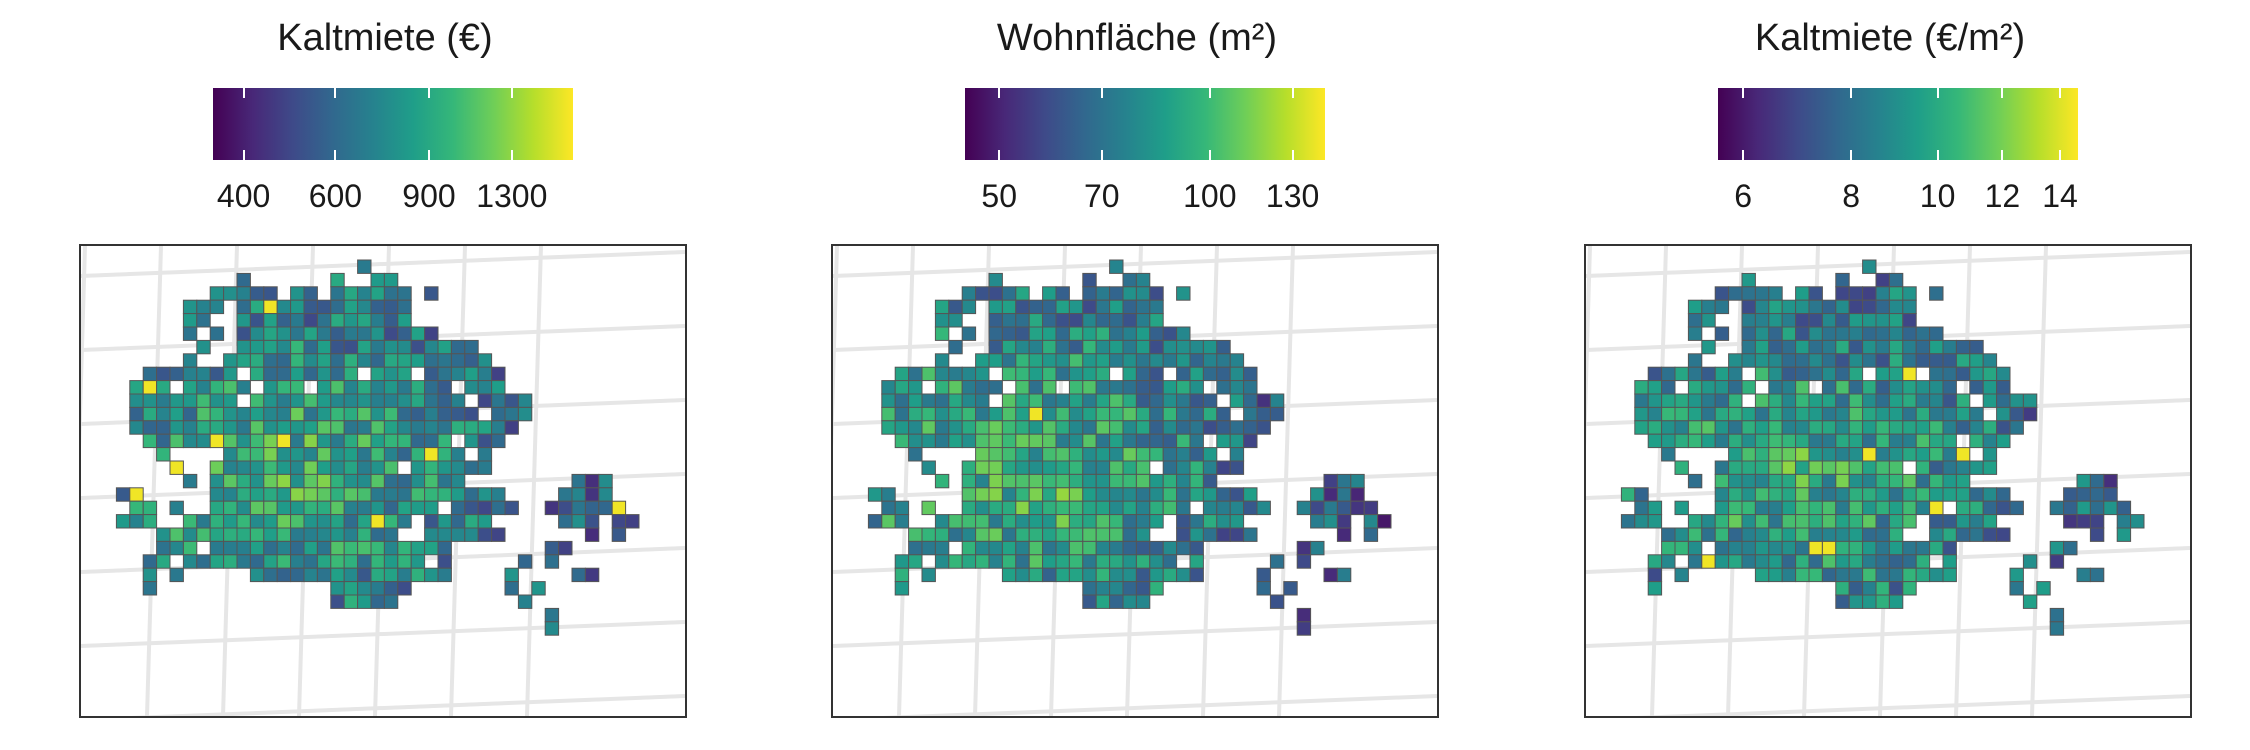  What do you see at coordinates (1898, 124) in the screenshot?
I see `colorbar` at bounding box center [1898, 124].